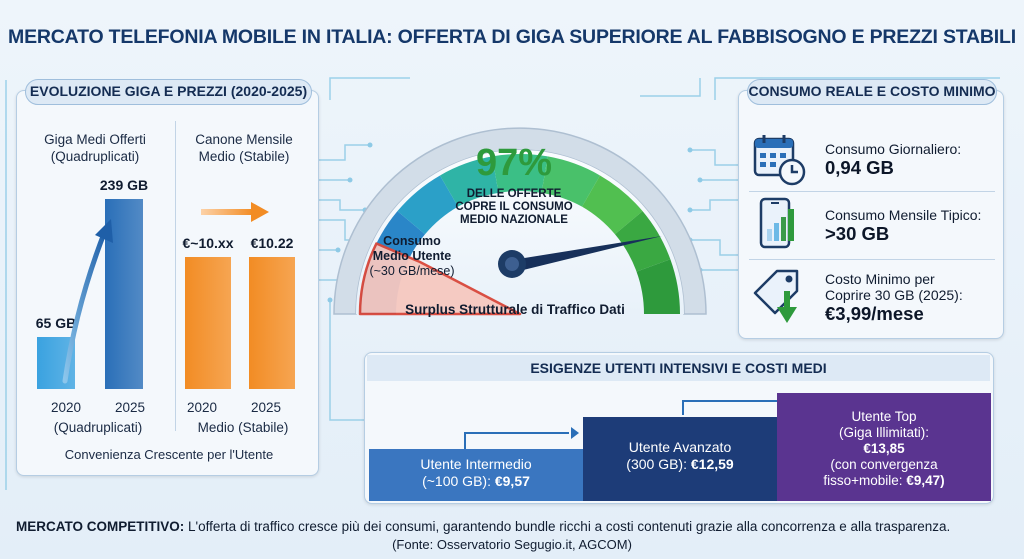 The image size is (1024, 559). Describe the element at coordinates (266, 407) in the screenshot. I see `canone-year-2025: 2025` at that location.